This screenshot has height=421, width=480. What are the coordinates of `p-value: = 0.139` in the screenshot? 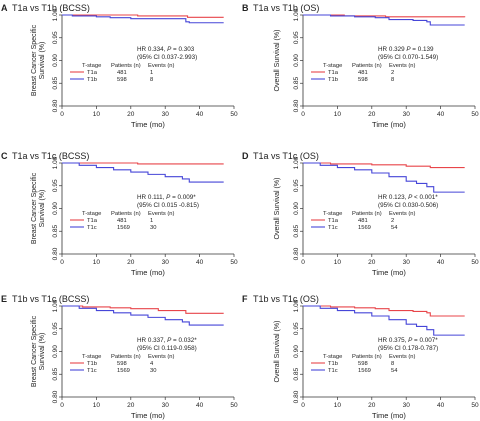 It's located at (422, 49).